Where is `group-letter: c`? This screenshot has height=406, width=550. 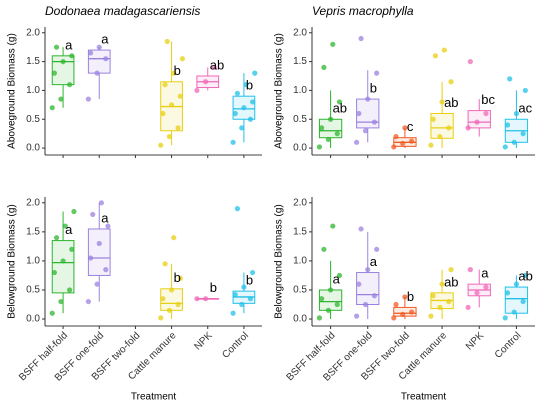
group-letter: c is located at coordinates (410, 126).